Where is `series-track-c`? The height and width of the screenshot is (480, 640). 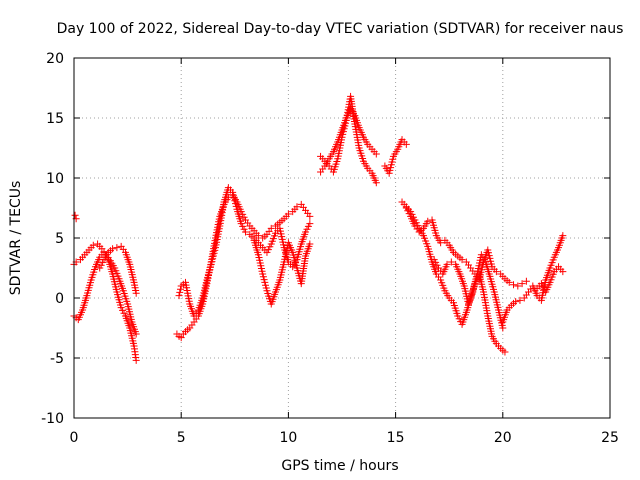
series-track-c is located at coordinates (118, 269).